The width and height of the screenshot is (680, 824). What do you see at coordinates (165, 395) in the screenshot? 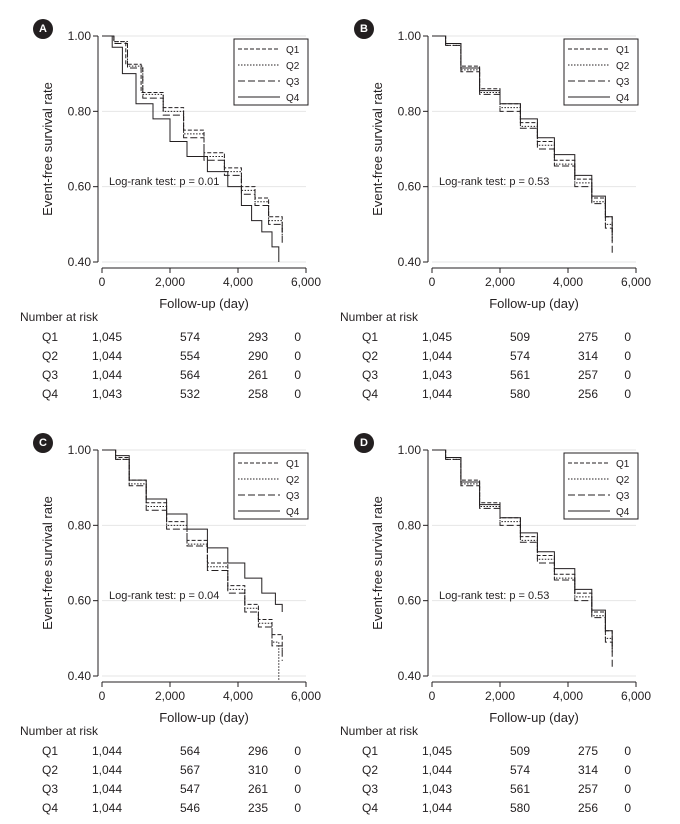
I see `risk-row-q4: Q4 1,043 532 258 0` at bounding box center [165, 395].